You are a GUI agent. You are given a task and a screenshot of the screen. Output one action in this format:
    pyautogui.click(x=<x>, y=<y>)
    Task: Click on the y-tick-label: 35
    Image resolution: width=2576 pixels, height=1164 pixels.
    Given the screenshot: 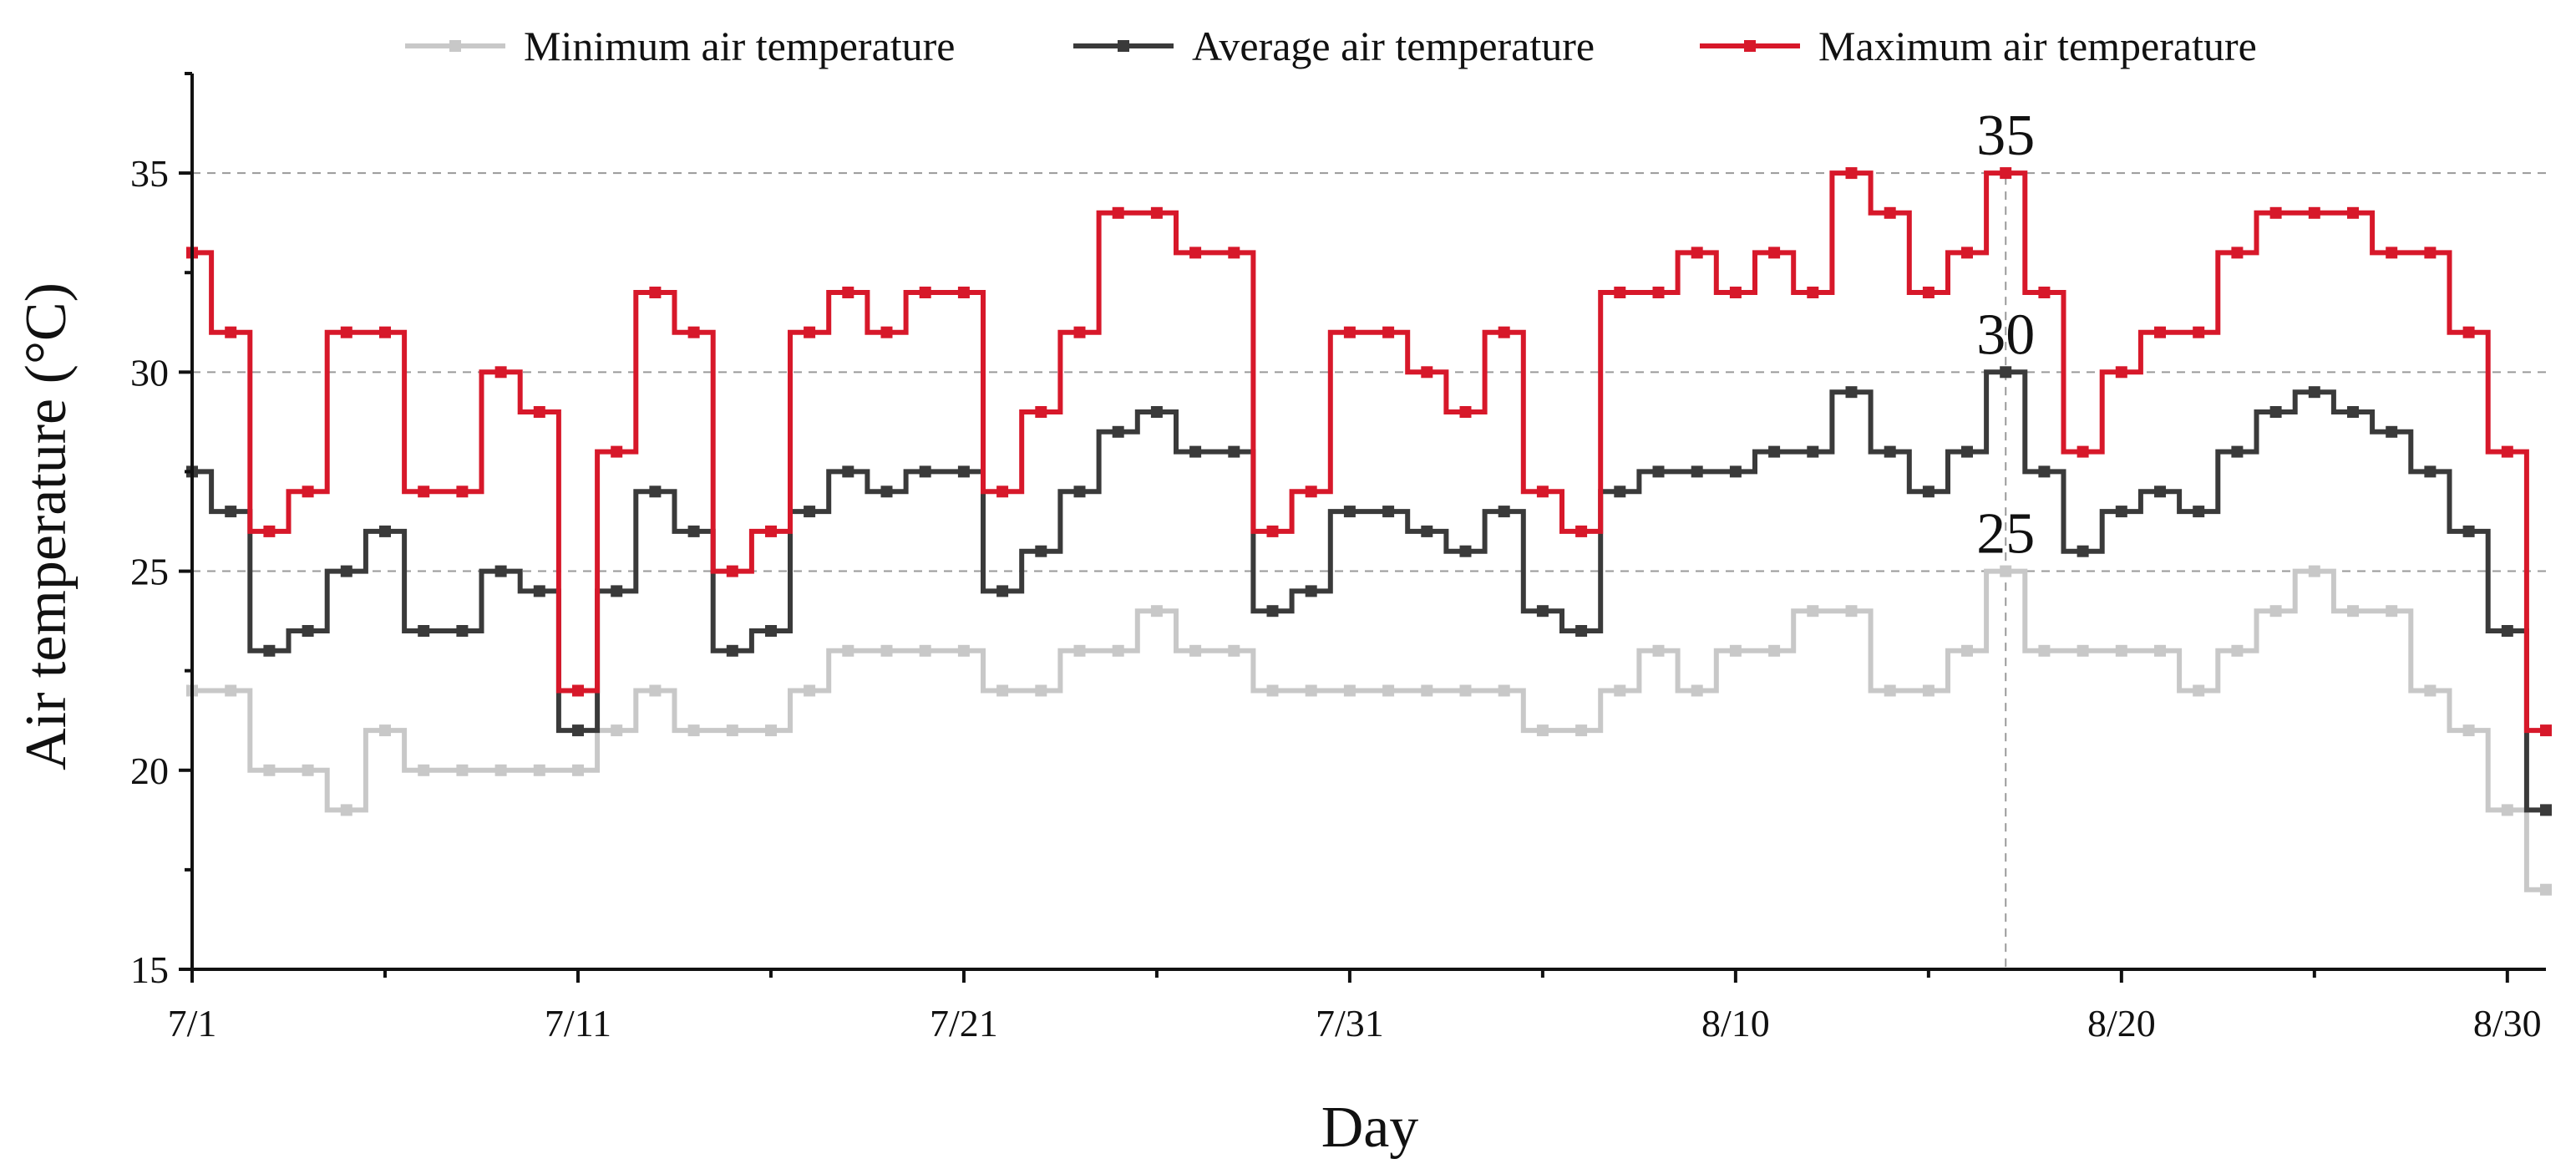 What is the action you would take?
    pyautogui.click(x=149, y=173)
    